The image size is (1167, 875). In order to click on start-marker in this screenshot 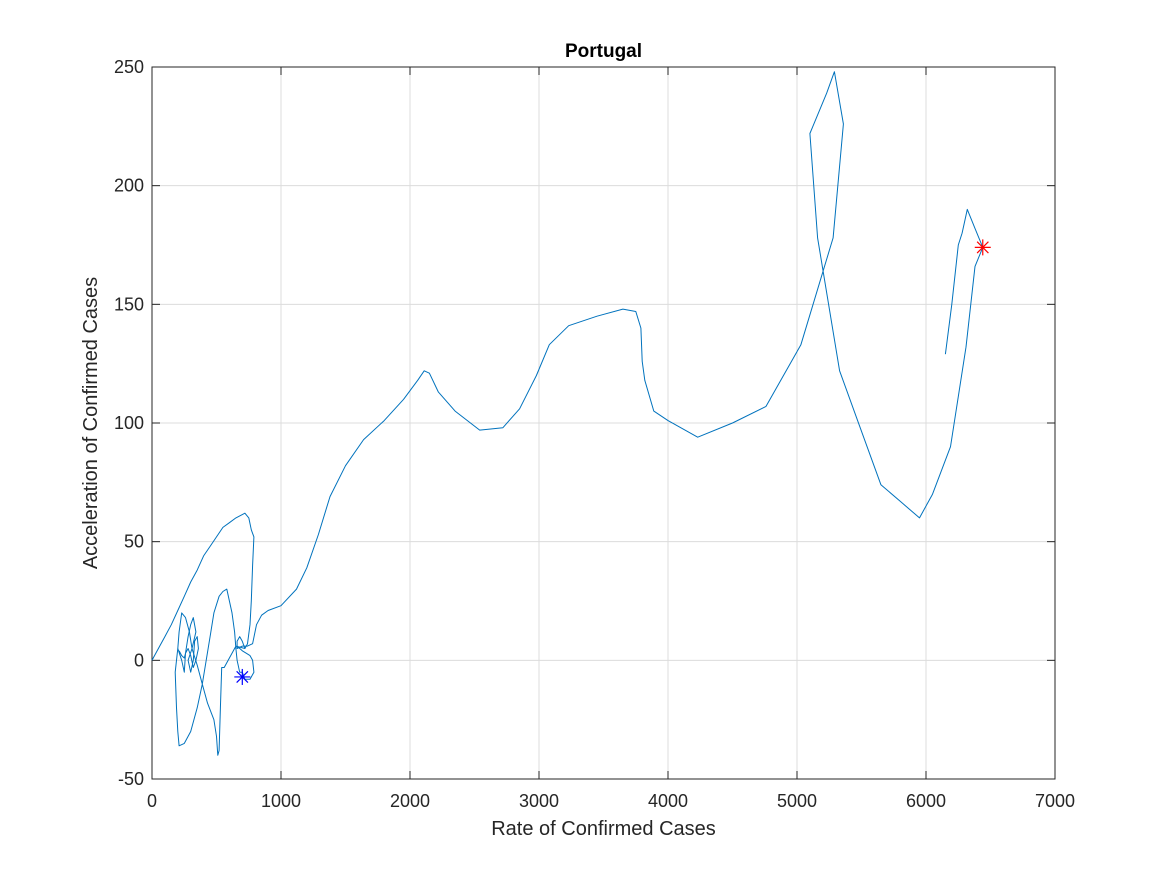, I will do `click(242, 676)`.